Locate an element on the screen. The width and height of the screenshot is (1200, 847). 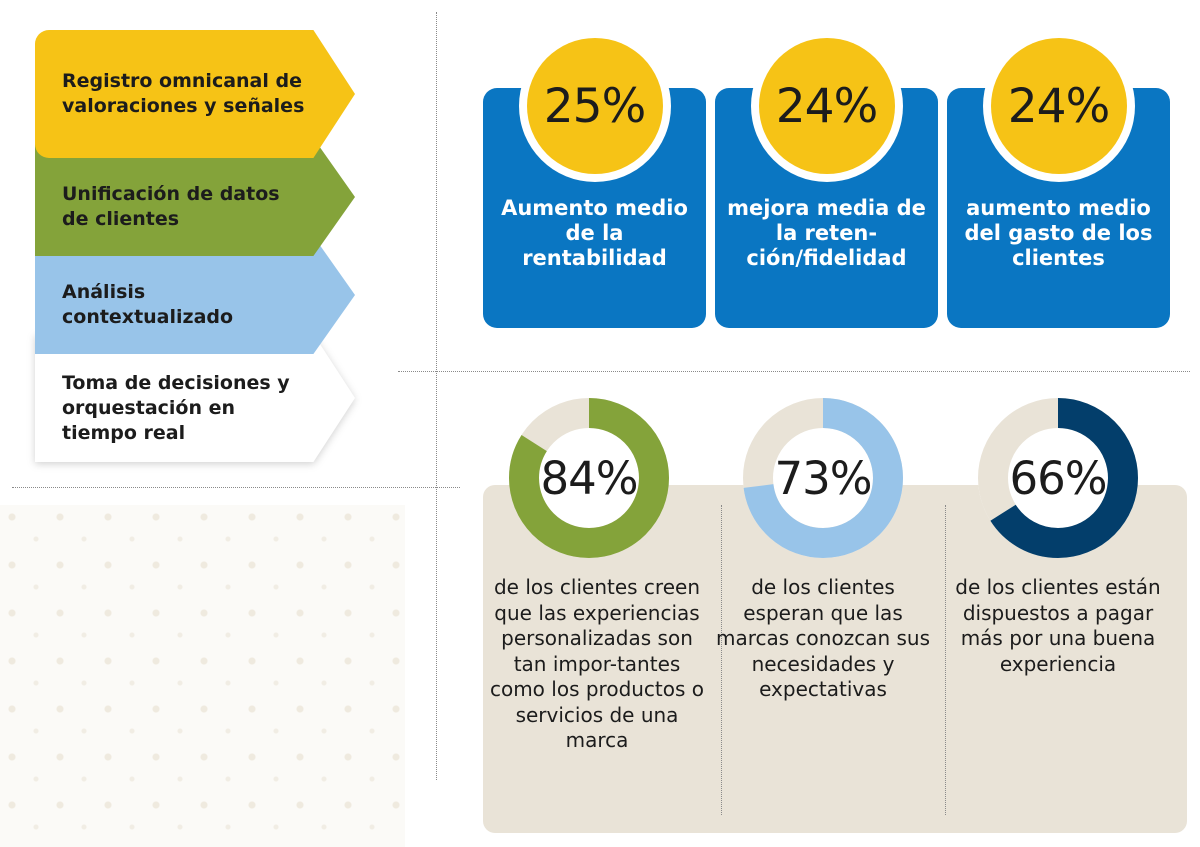
donut-percent: 73% is located at coordinates (823, 478).